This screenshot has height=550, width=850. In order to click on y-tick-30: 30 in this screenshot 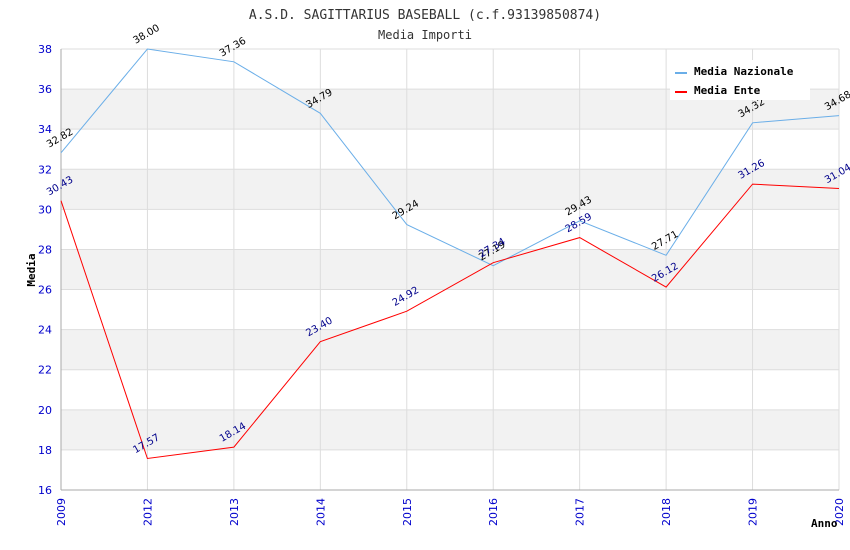, I will do `click(45, 209)`.